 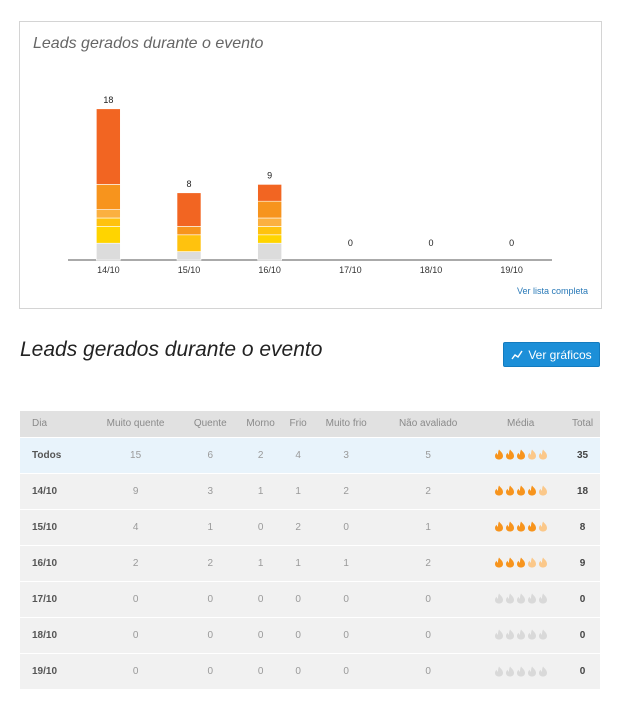 What do you see at coordinates (582, 454) in the screenshot?
I see `cell-total: 35` at bounding box center [582, 454].